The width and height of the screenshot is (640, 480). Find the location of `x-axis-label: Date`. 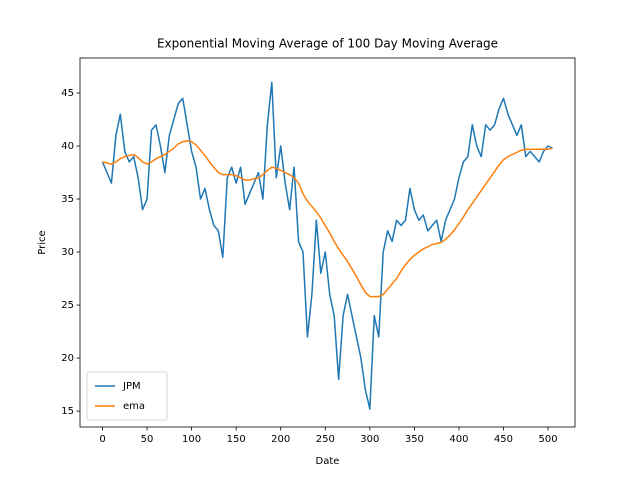

x-axis-label: Date is located at coordinates (328, 461).